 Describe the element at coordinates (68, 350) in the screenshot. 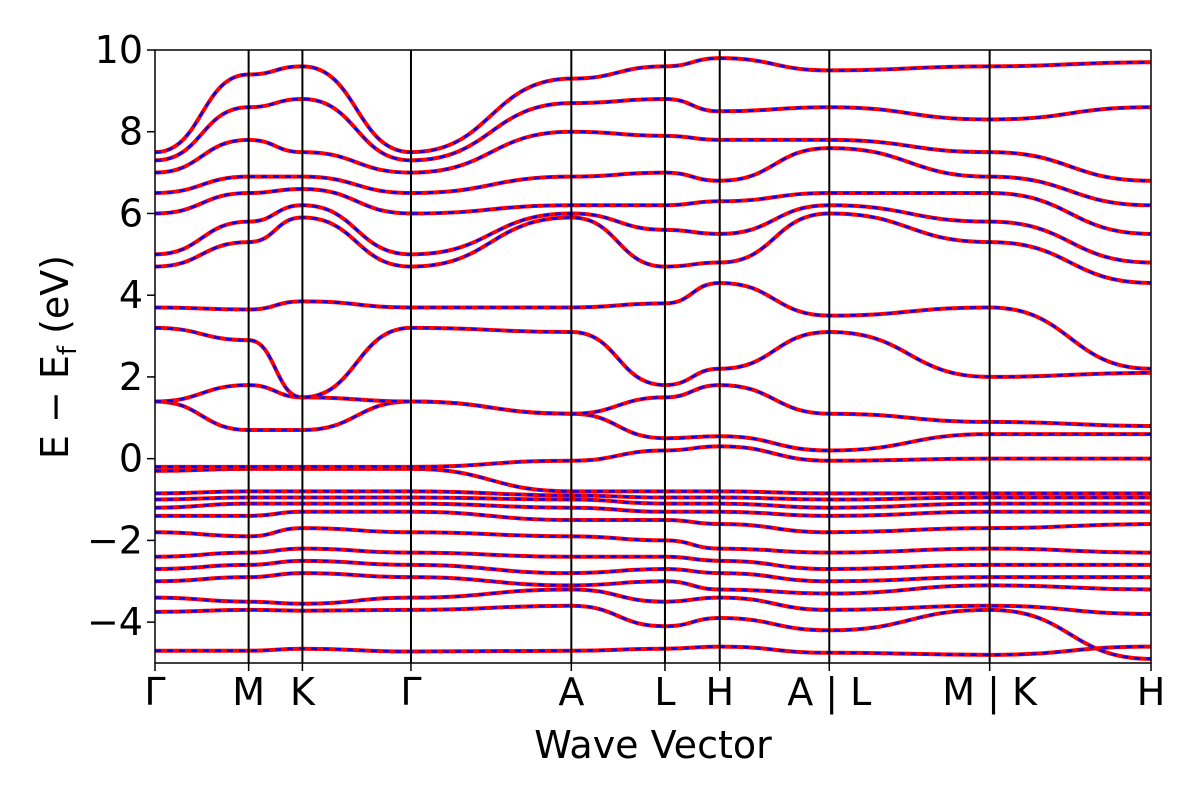

I see `y-axis-label-subscript: f` at that location.